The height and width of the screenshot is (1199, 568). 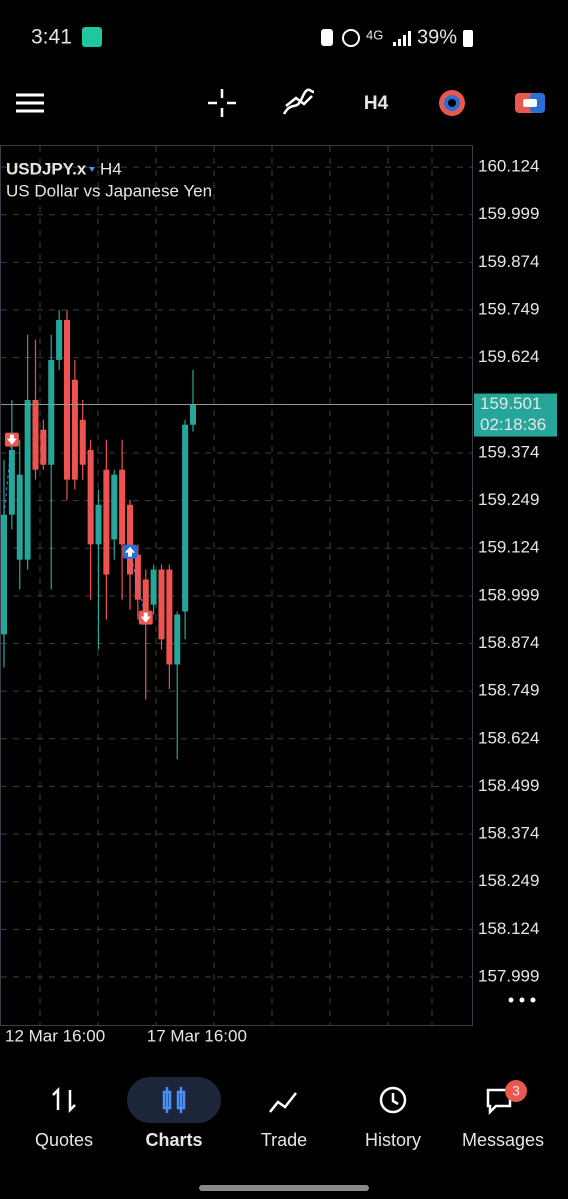 I want to click on indicators-button, so click(x=298, y=101).